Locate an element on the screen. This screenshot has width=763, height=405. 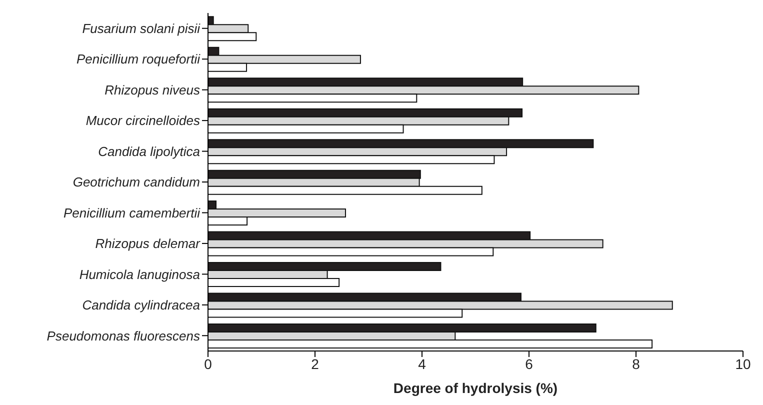
x-tick-label: 0 is located at coordinates (208, 364).